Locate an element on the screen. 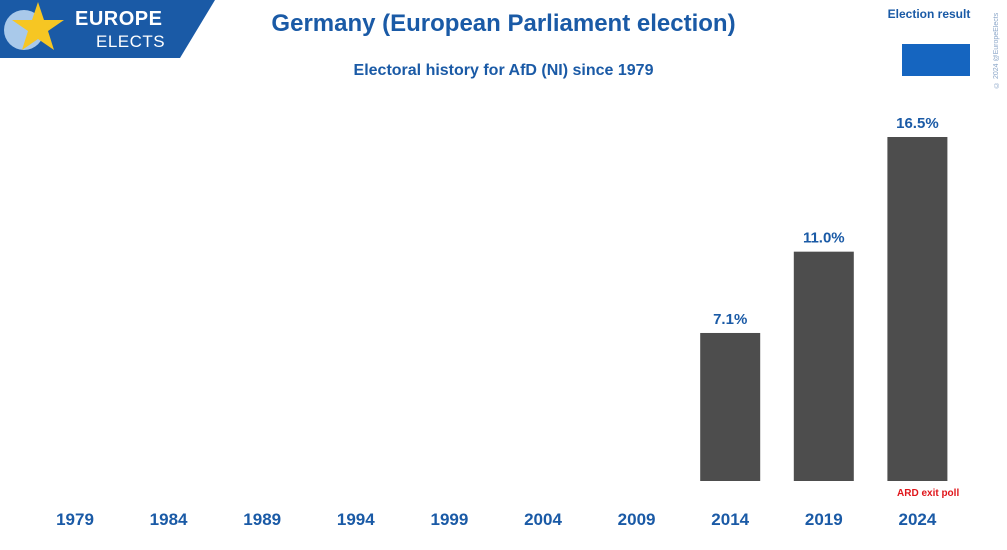 This screenshot has height=550, width=1007. x-tick-1999: 1999 is located at coordinates (449, 519).